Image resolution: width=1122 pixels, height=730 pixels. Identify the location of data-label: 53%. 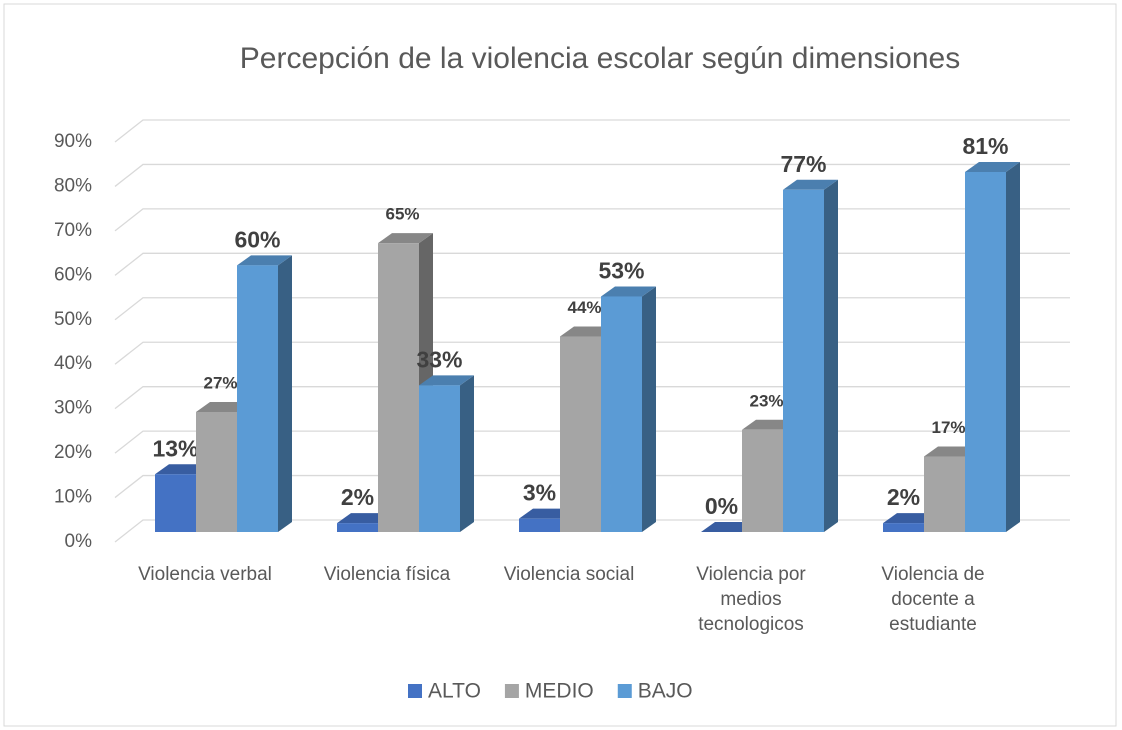
(621, 271).